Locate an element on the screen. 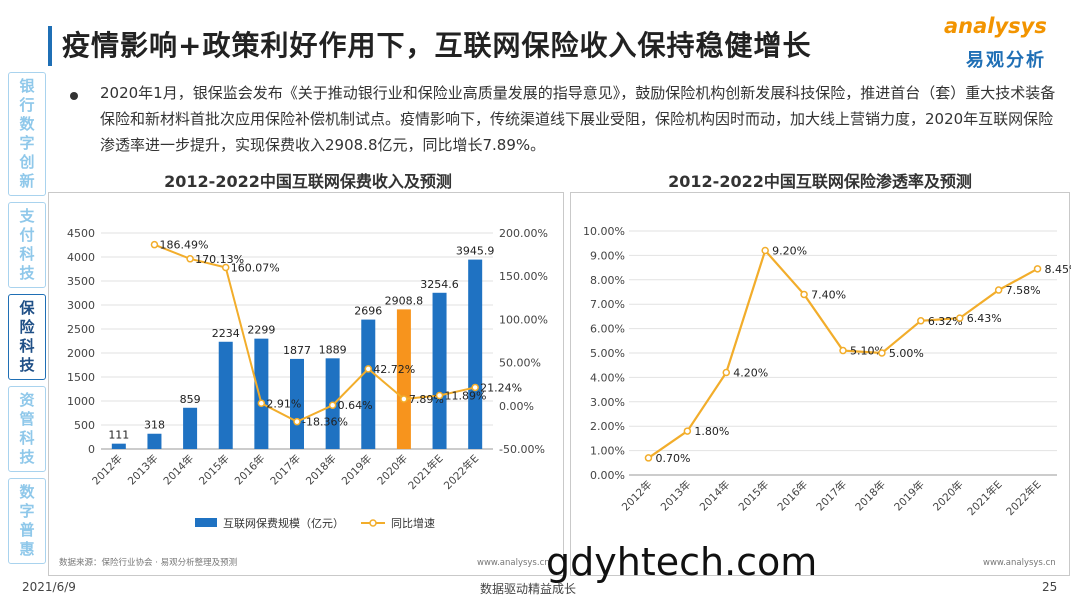  y-left-tick-label: 4000 is located at coordinates (81, 257).